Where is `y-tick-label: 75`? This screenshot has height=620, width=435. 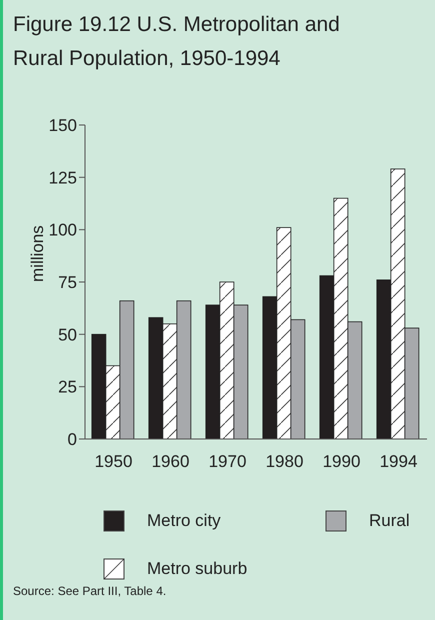 y-tick-label: 75 is located at coordinates (67, 282).